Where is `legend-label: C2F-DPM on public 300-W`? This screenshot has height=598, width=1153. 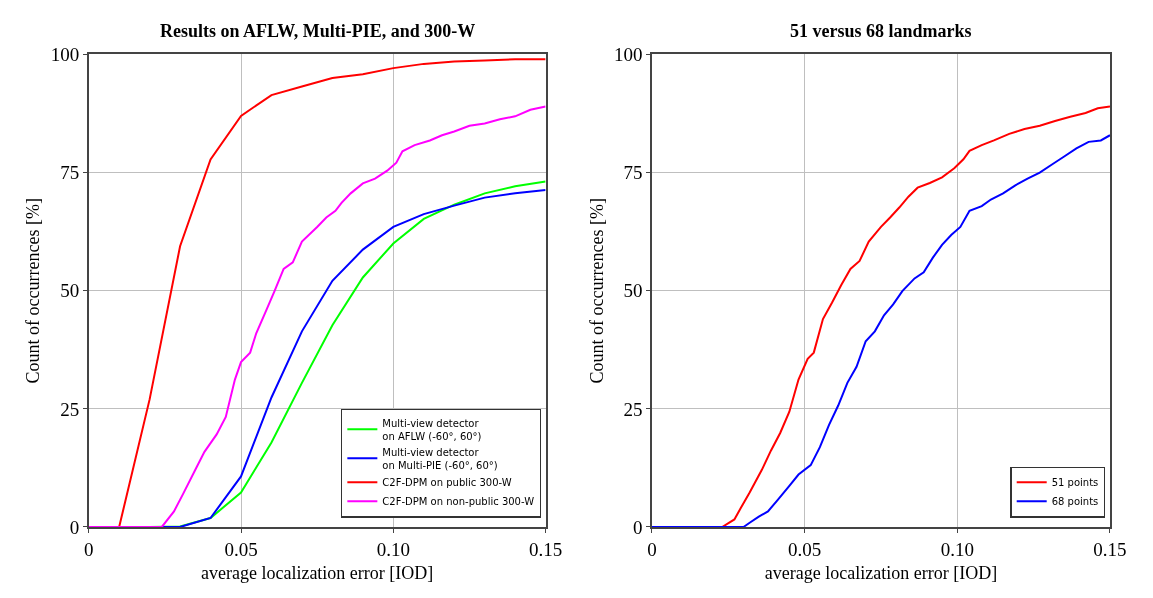
legend-label: C2F-DPM on public 300-W is located at coordinates (447, 483).